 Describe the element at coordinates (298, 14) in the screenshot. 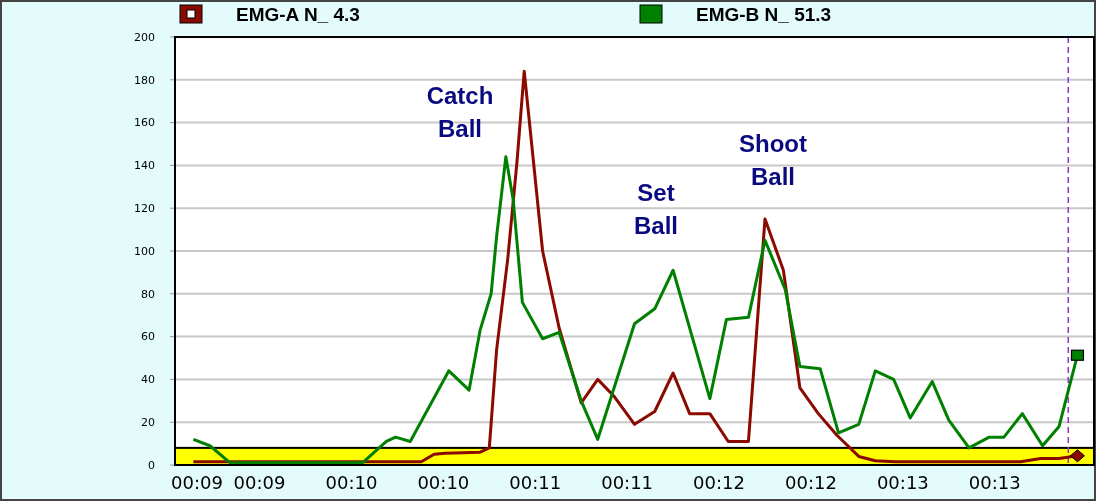

I see `legend-label: EMG-A N_ 4.3` at that location.